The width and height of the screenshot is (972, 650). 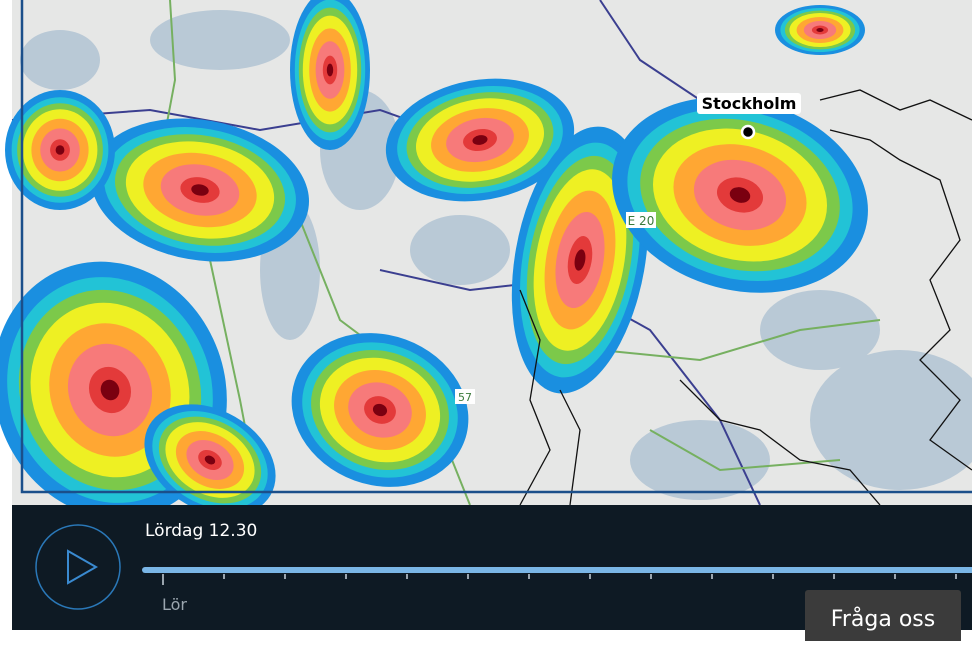 I want to click on city-label-box, so click(x=749, y=103).